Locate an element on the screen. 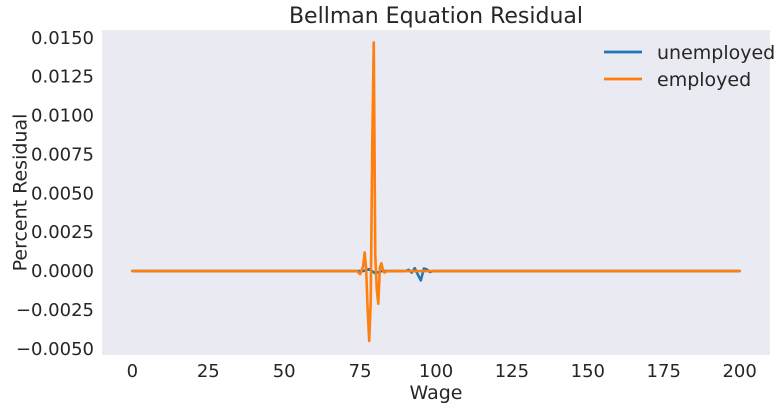  x-tick-label: 150 is located at coordinates (588, 371).